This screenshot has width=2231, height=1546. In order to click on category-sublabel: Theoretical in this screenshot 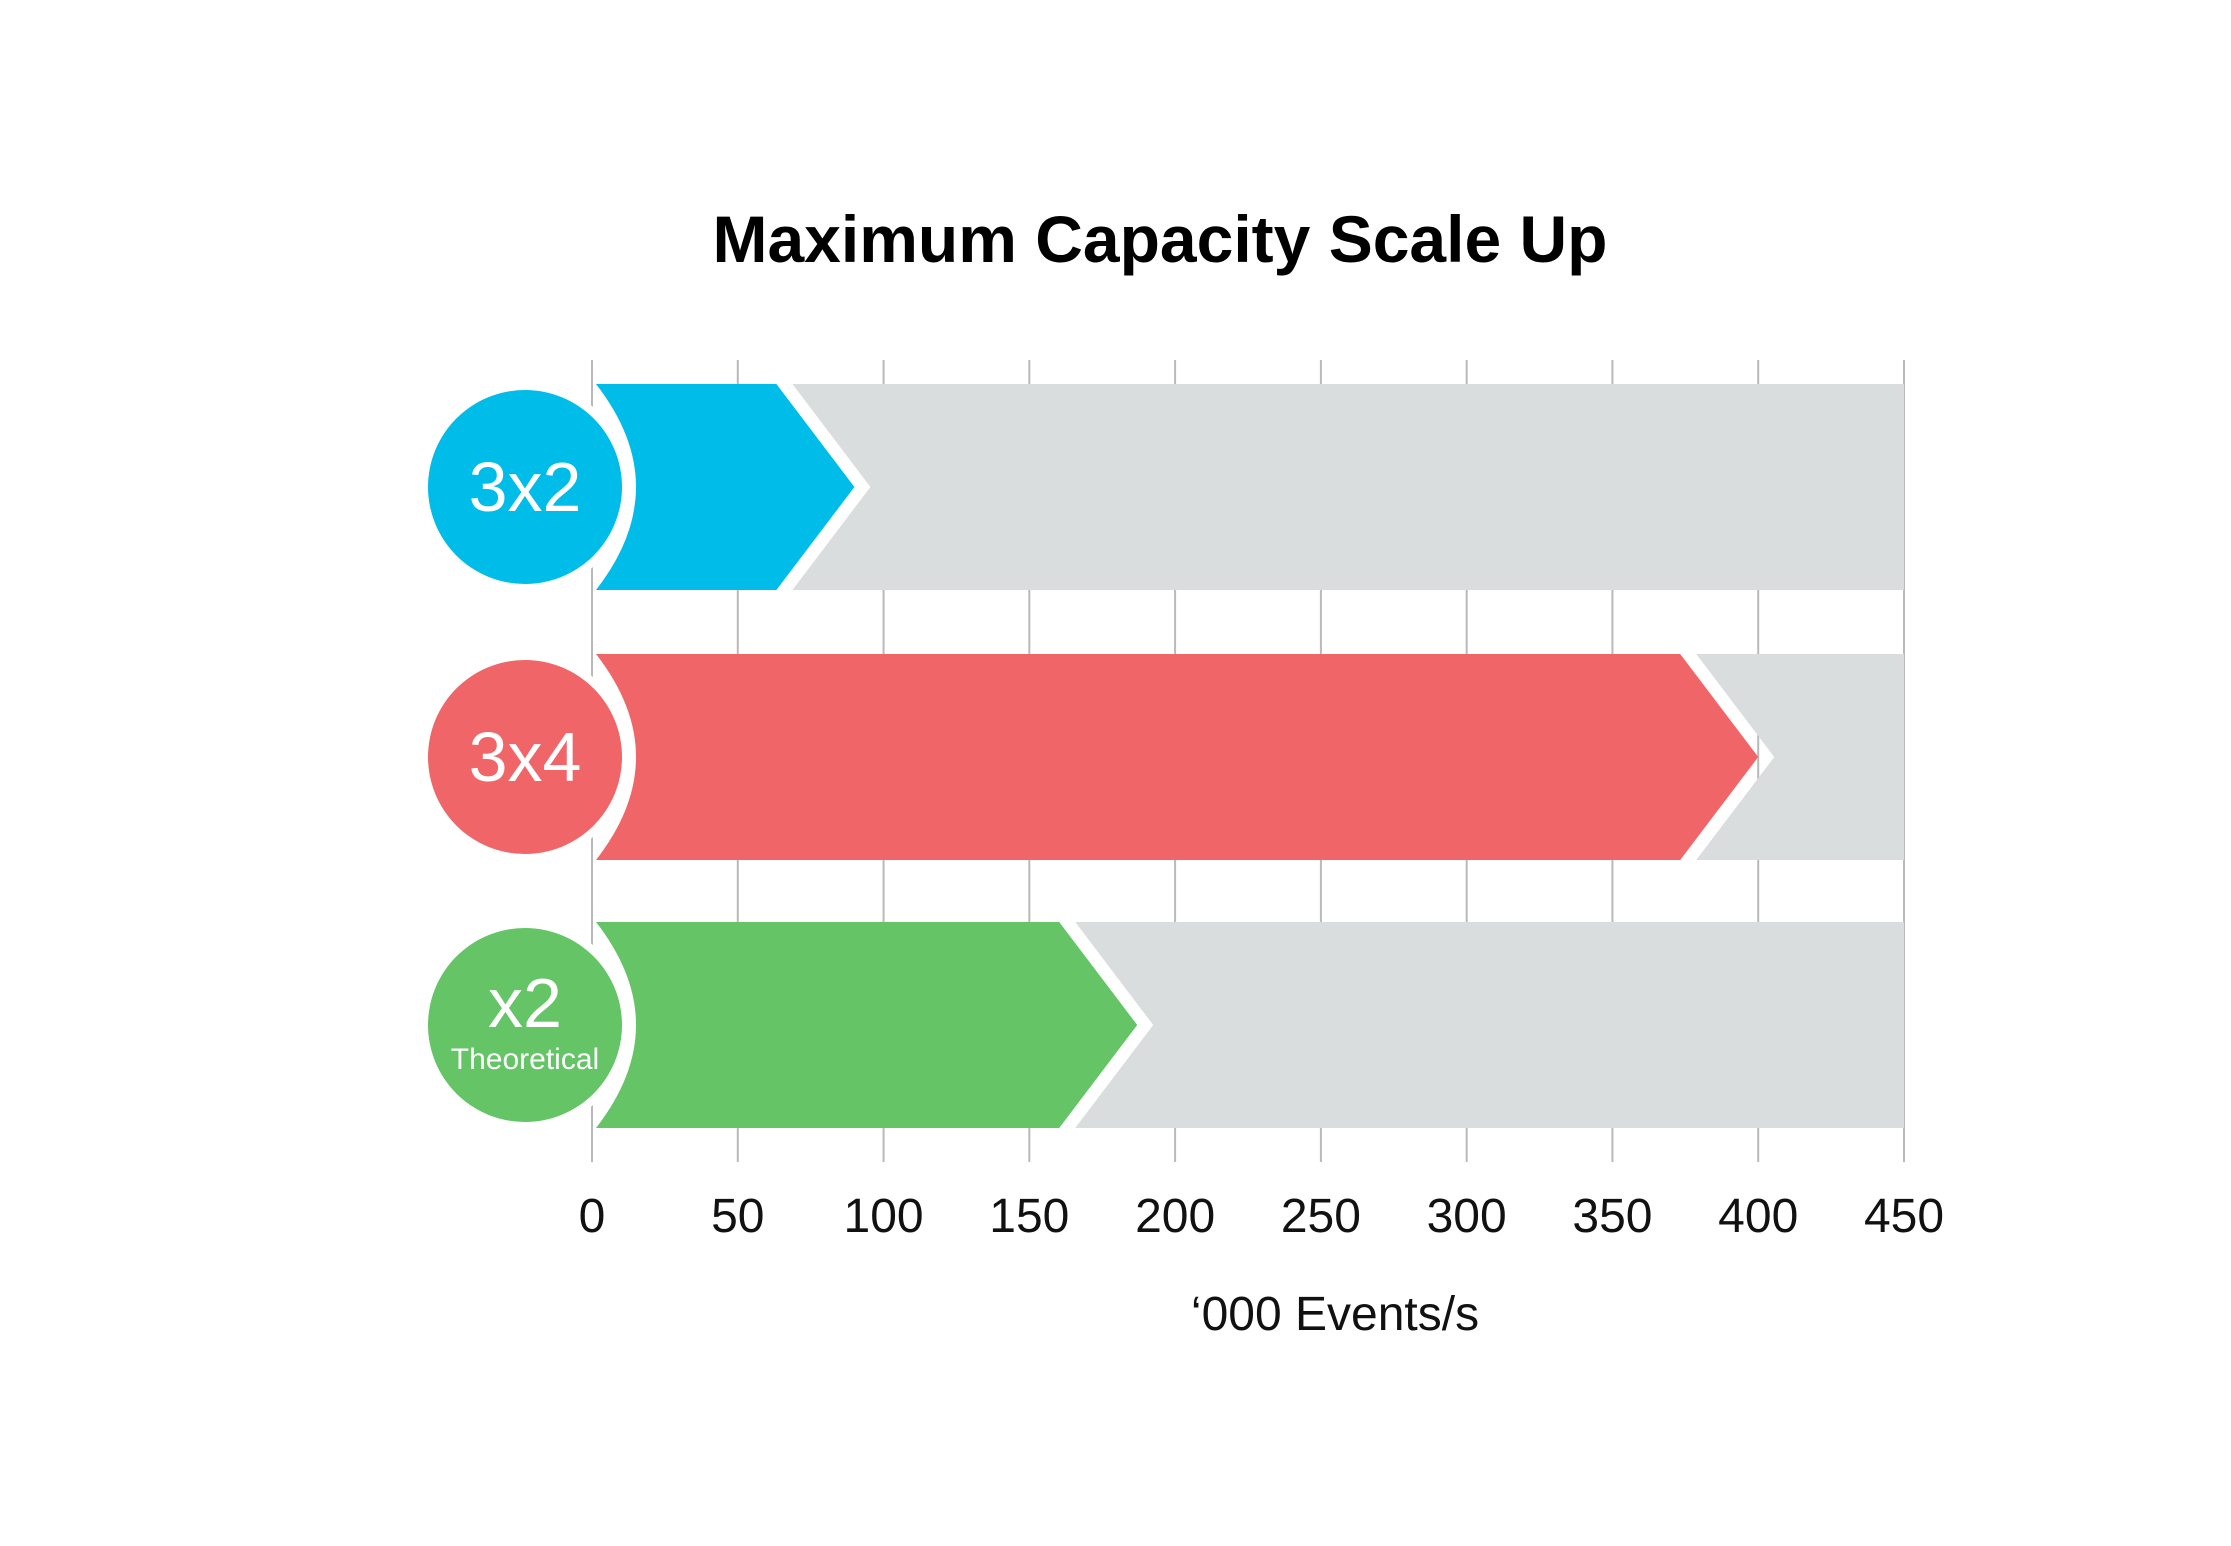, I will do `click(525, 1059)`.